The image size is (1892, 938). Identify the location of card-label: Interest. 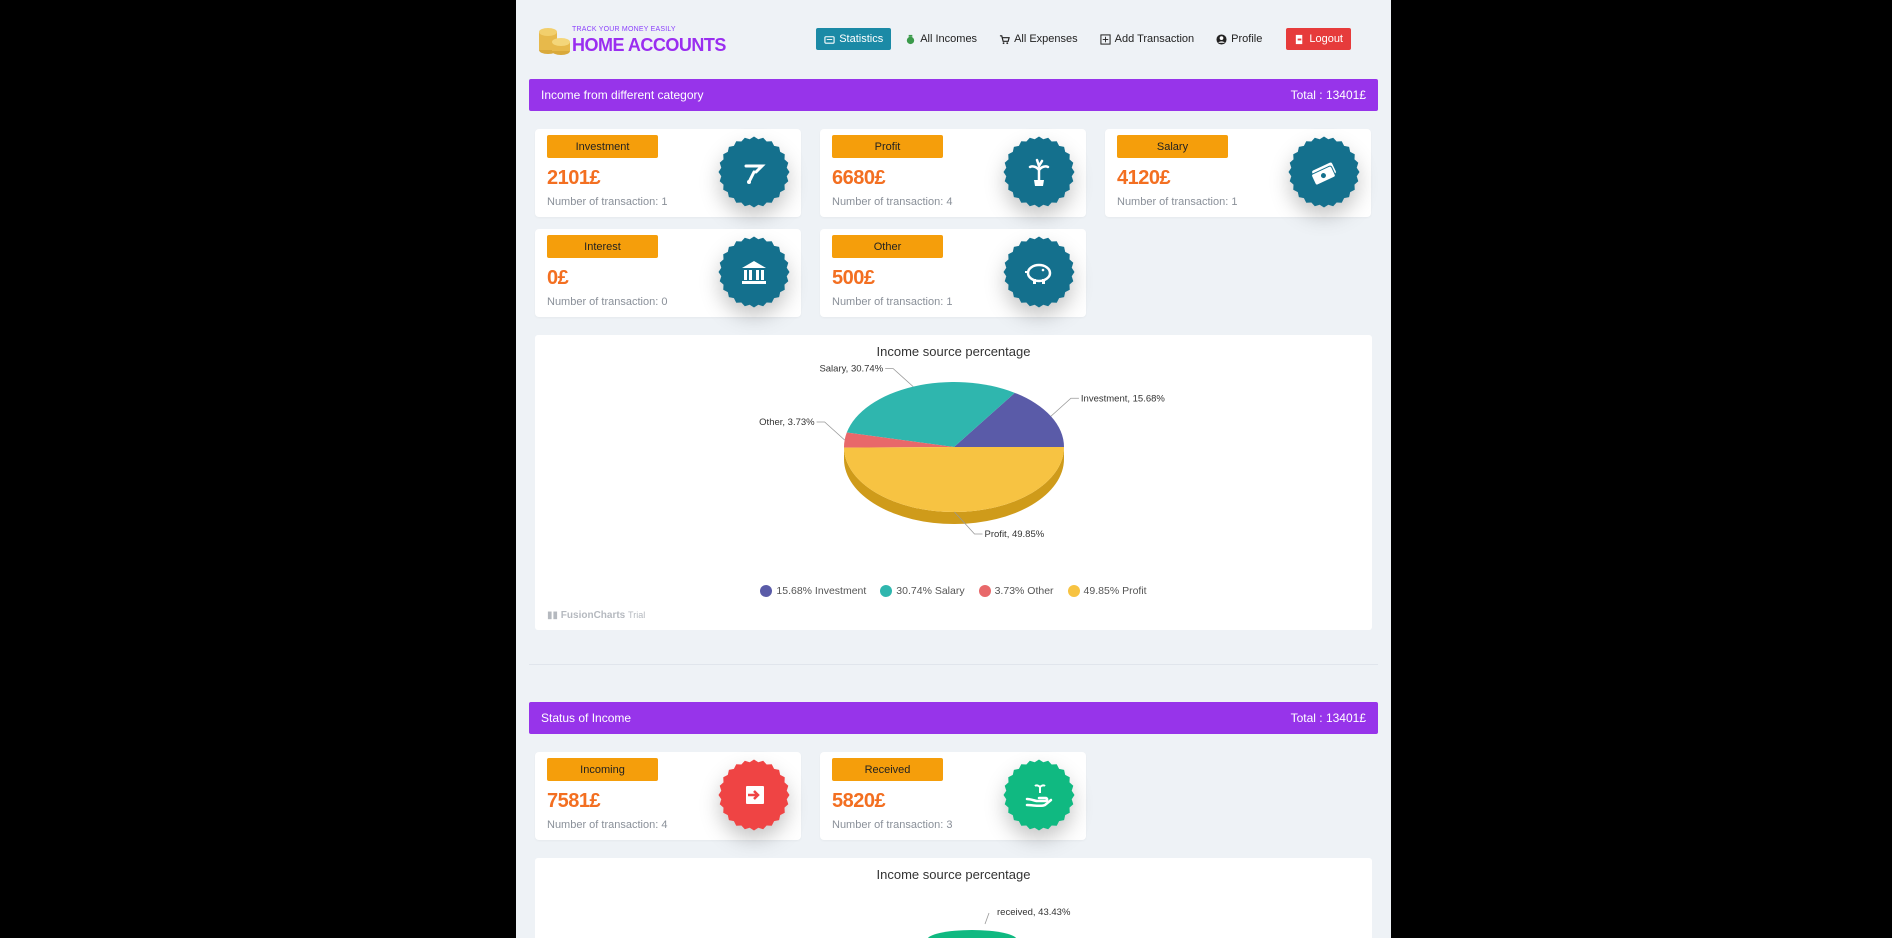
(602, 246).